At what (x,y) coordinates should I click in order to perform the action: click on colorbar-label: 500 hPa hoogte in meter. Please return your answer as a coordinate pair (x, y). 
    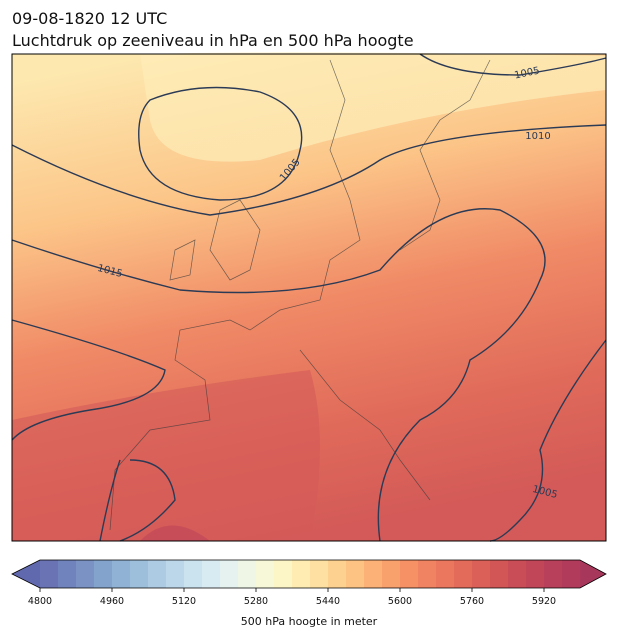
    Looking at the image, I should click on (309, 621).